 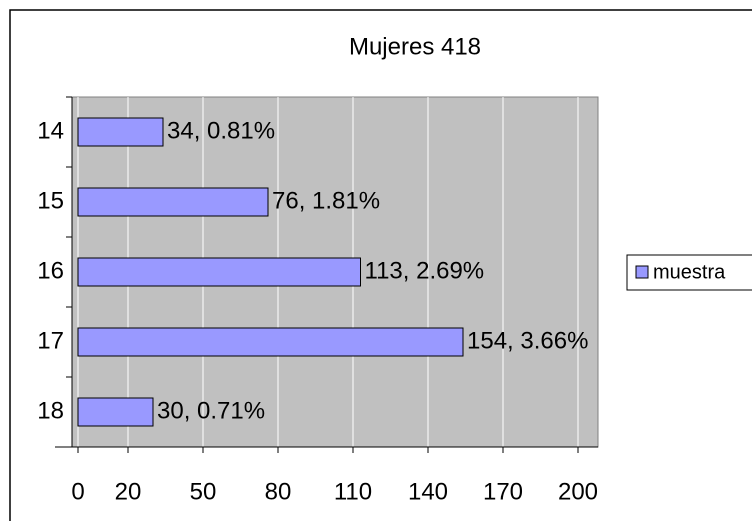 What do you see at coordinates (428, 491) in the screenshot?
I see `x-tick-label: 140` at bounding box center [428, 491].